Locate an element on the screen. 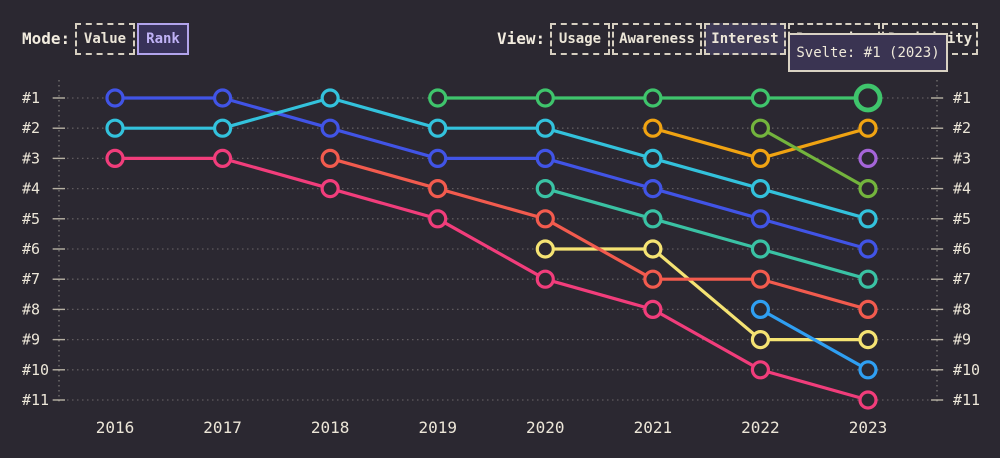  marker-svelte-2021 is located at coordinates (653, 98).